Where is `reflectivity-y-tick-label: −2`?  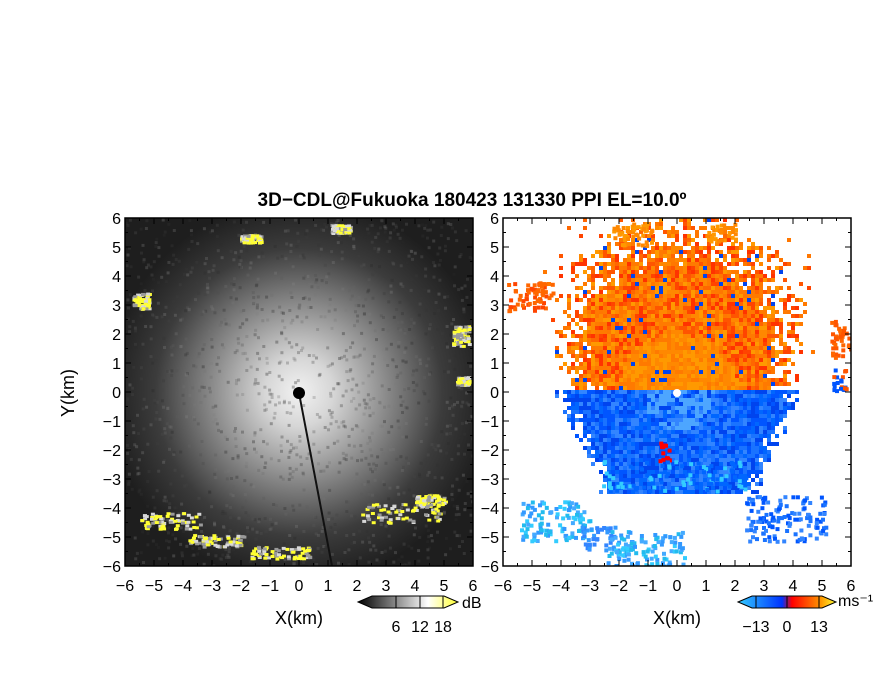
reflectivity-y-tick-label: −2 is located at coordinates (112, 451).